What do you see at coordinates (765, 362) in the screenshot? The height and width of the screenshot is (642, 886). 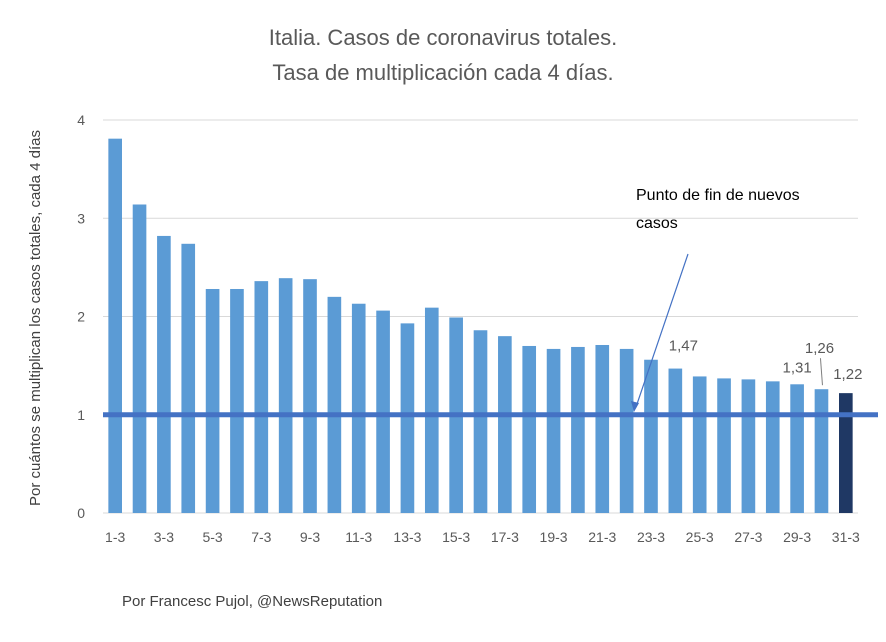 I see `data-labels: 1,47 1,31 1,26 1,22` at bounding box center [765, 362].